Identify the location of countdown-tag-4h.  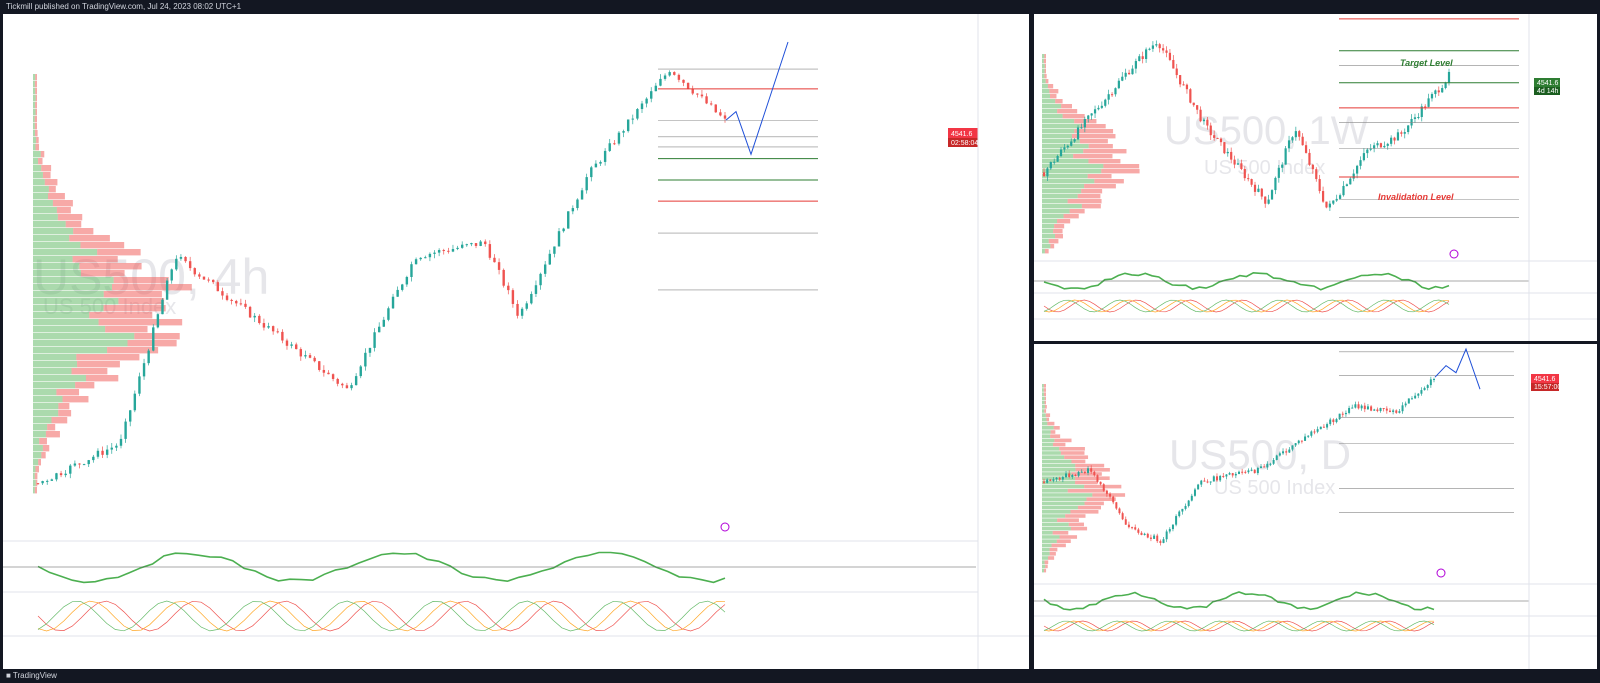
(963, 142).